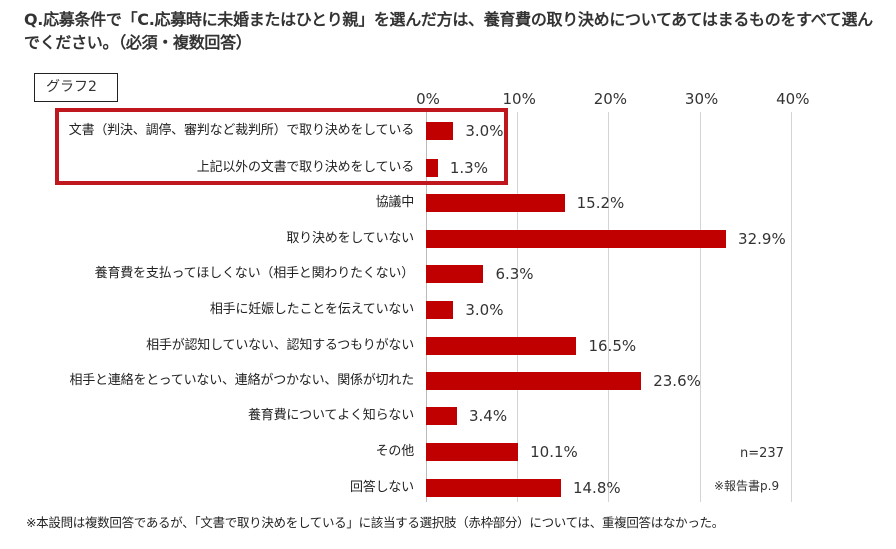  What do you see at coordinates (395, 202) in the screenshot?
I see `category-label: 協議中` at bounding box center [395, 202].